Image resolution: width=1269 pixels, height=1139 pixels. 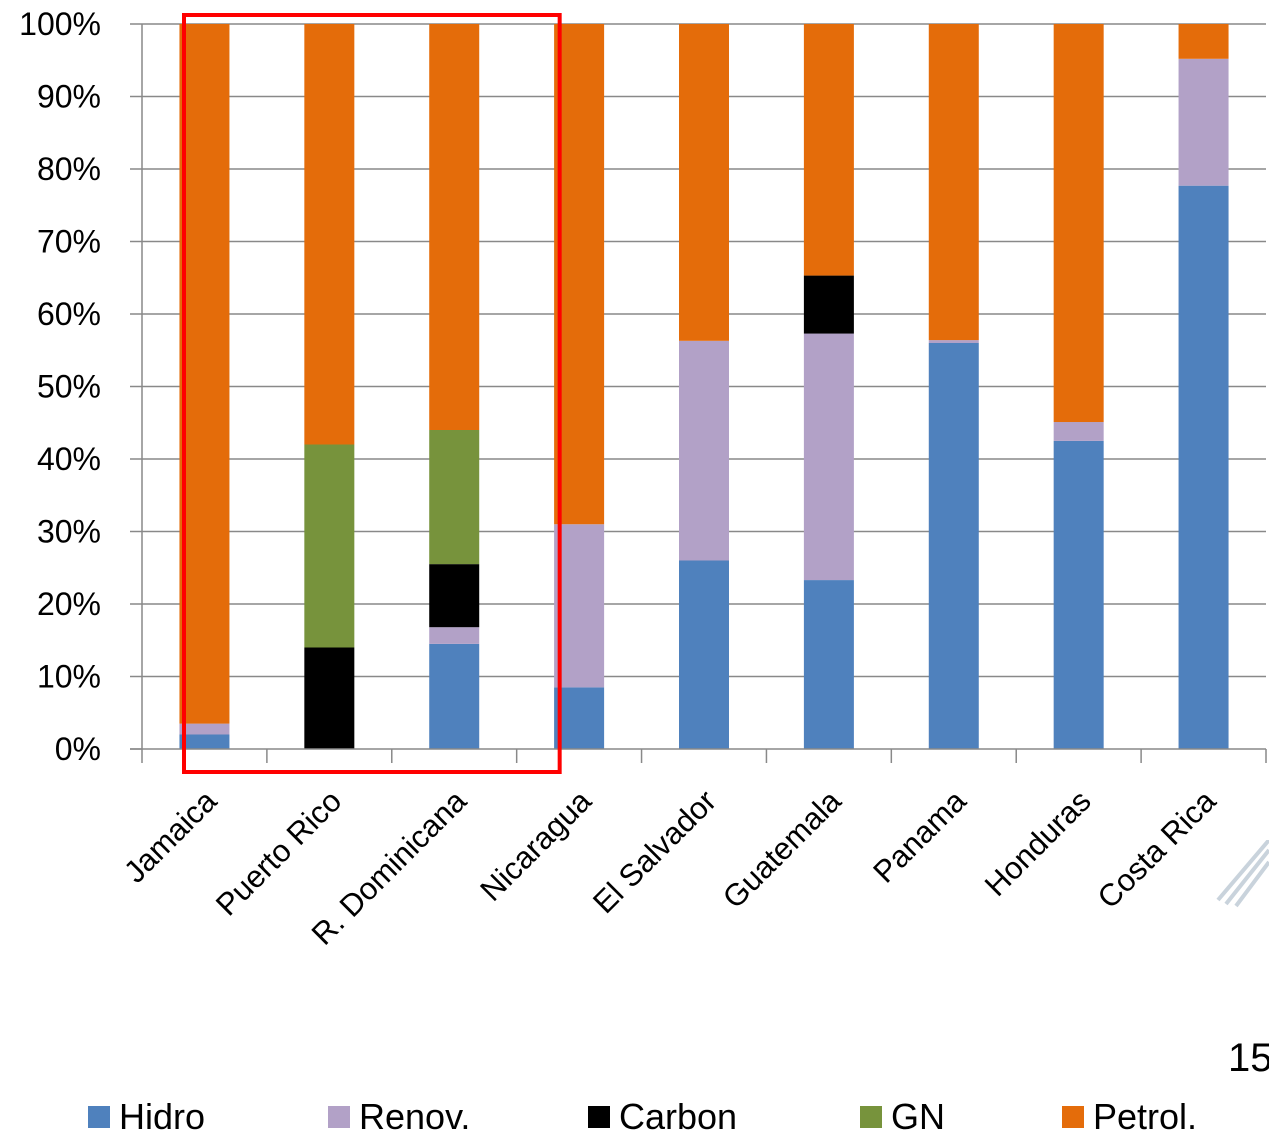 What do you see at coordinates (919, 836) in the screenshot?
I see `x-tick-label: Panama` at bounding box center [919, 836].